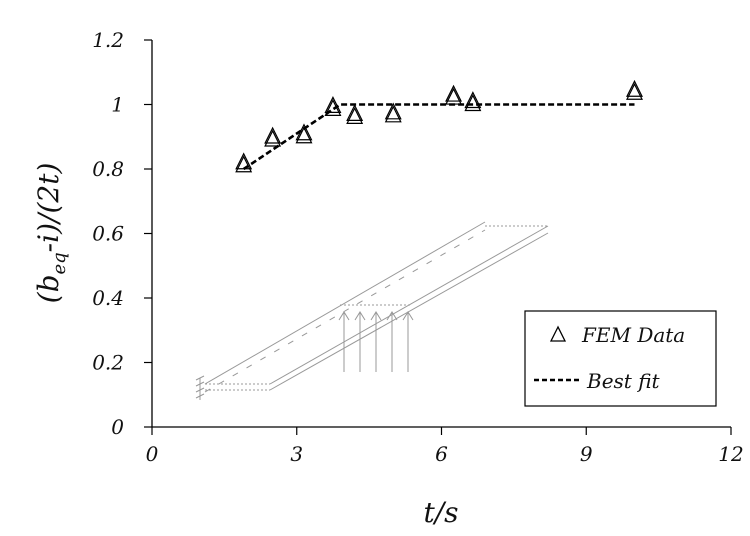 The height and width of the screenshot is (536, 750). Describe the element at coordinates (623, 381) in the screenshot. I see `legend-label-best-fit: Best fit` at that location.